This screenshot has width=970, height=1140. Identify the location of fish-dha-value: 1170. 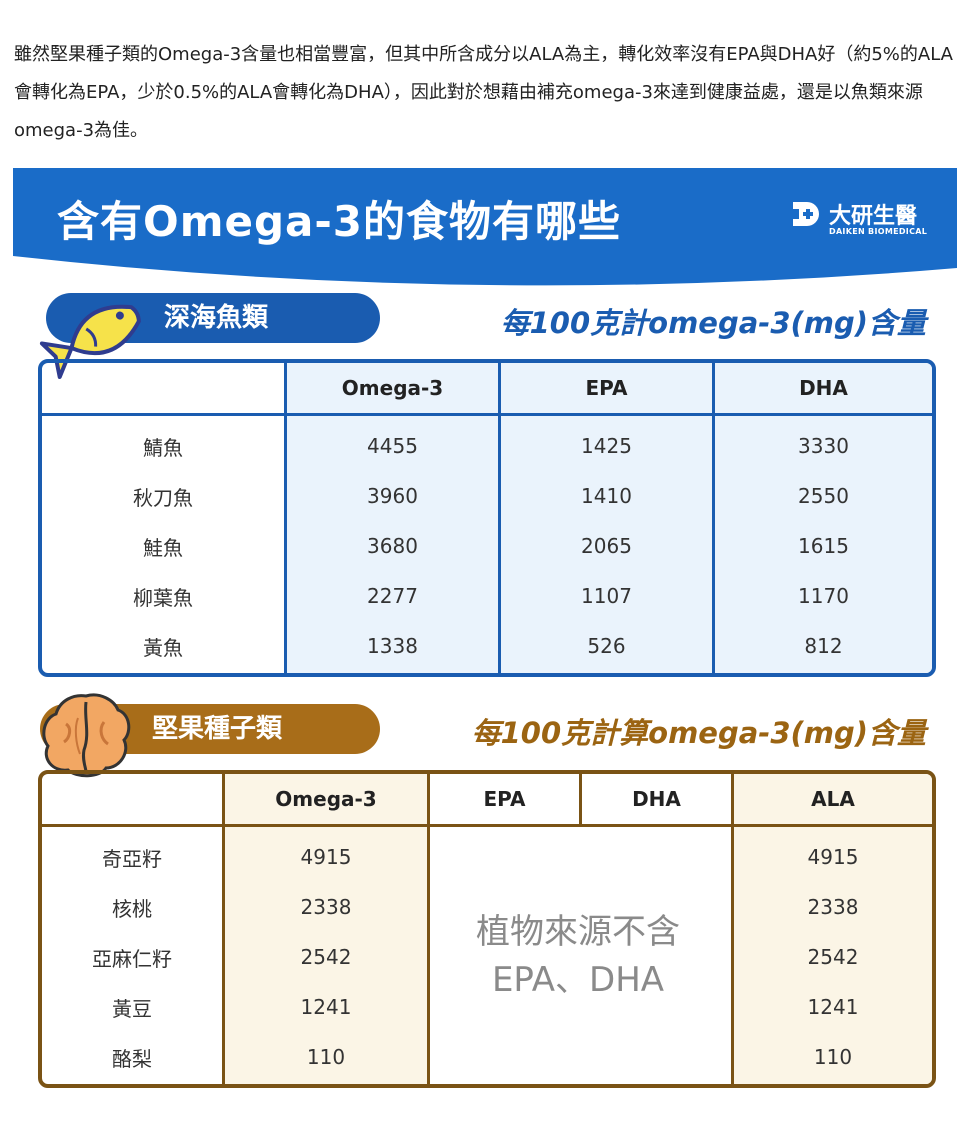
(823, 596).